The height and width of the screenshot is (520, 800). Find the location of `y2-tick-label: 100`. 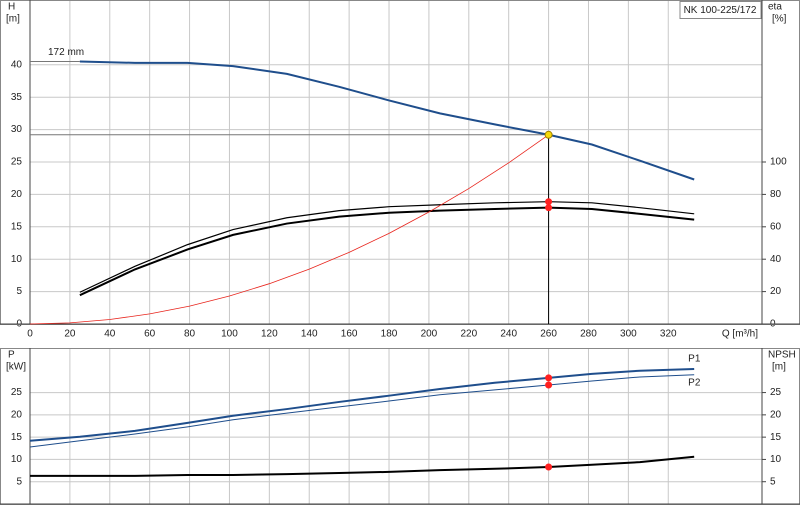

y2-tick-label: 100 is located at coordinates (778, 162).